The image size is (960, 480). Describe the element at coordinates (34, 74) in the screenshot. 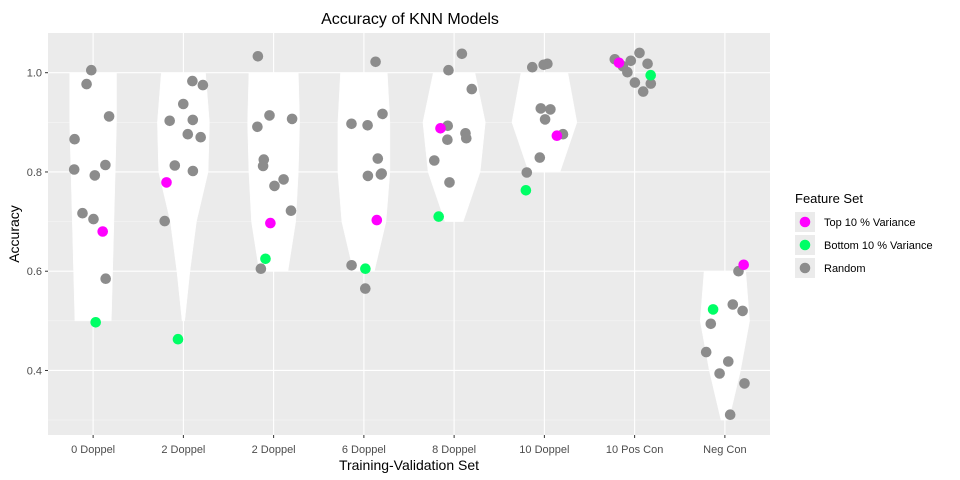

I see `y-tick-label: 1.0` at that location.